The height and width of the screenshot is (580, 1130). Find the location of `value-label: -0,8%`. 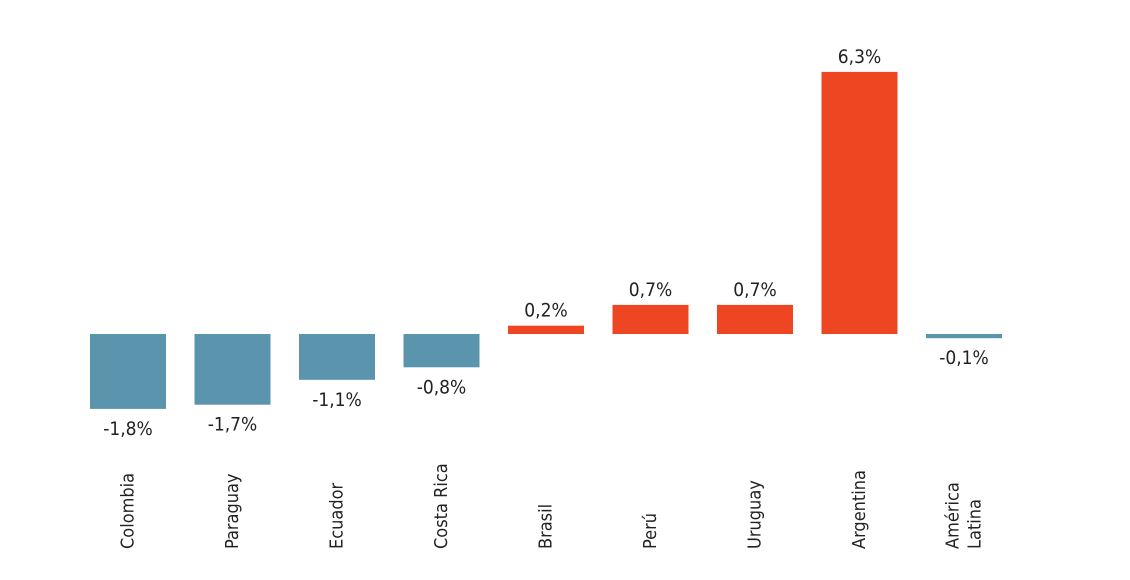

value-label: -0,8% is located at coordinates (442, 387).